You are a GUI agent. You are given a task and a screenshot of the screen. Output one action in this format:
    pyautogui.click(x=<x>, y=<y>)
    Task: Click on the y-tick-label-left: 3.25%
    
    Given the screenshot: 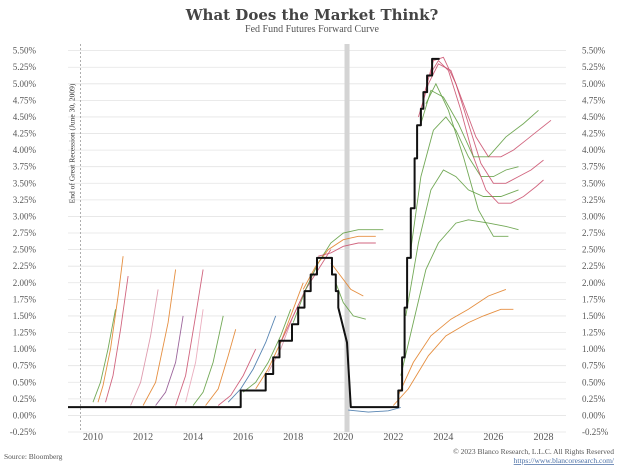 What is the action you would take?
    pyautogui.click(x=25, y=200)
    